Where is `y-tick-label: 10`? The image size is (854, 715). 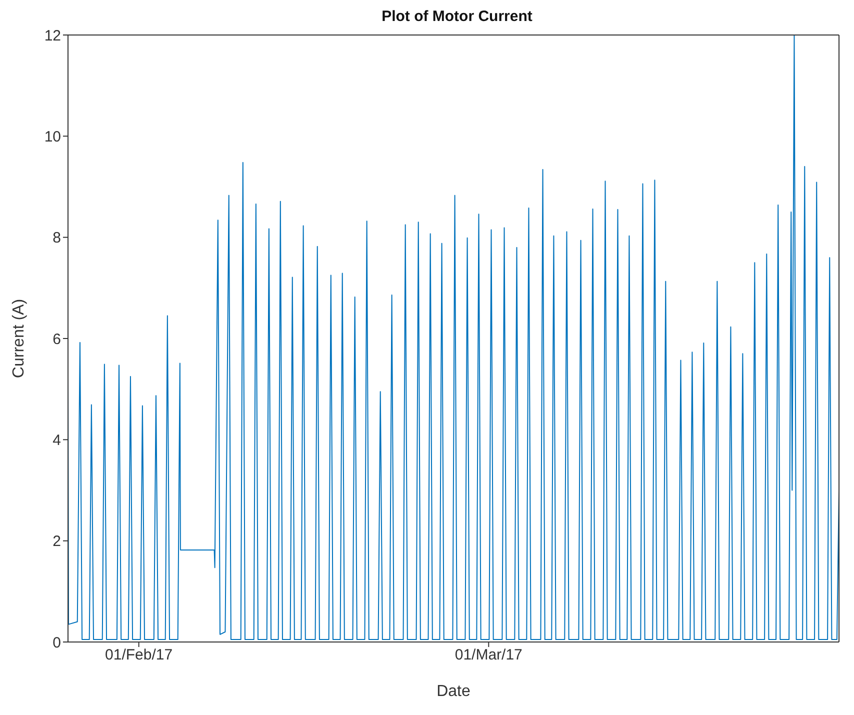 y-tick-label: 10 is located at coordinates (52, 137).